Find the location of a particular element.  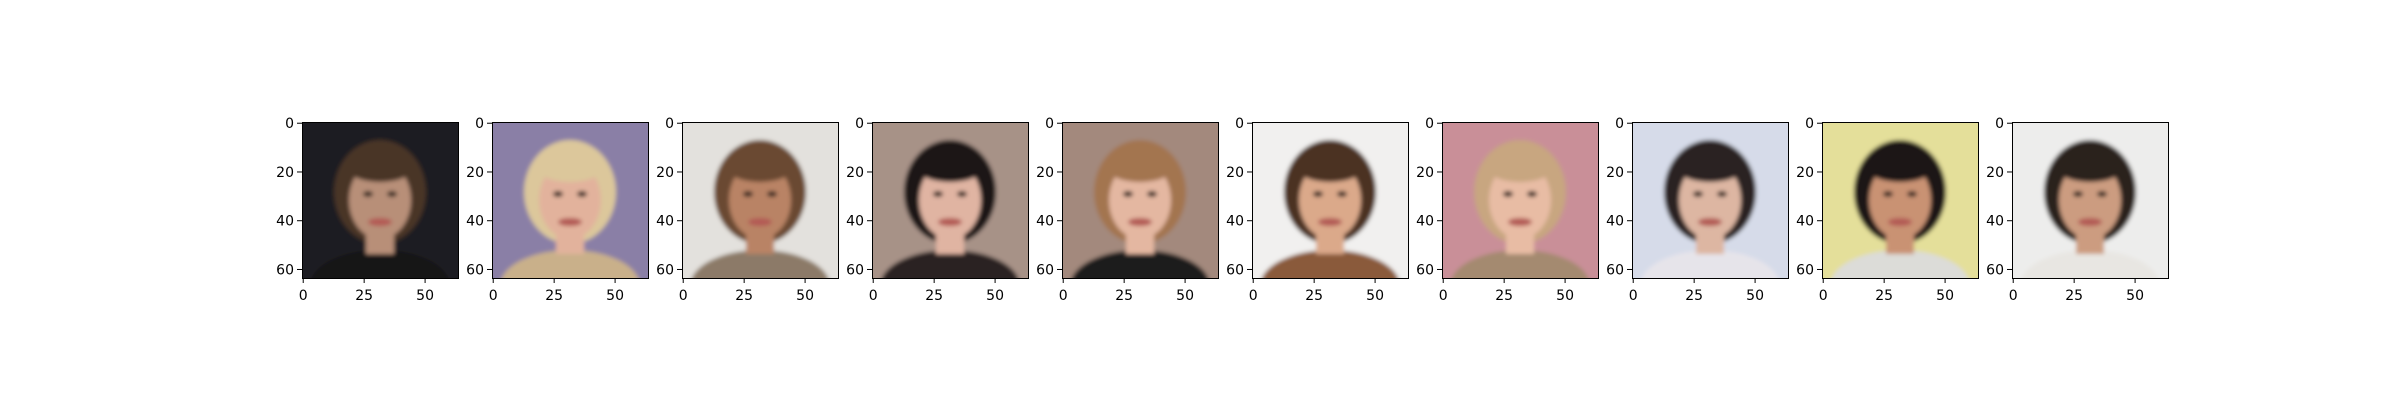

image-panel-7: 0 20 40 60 0 25 50 is located at coordinates (1507, 210).